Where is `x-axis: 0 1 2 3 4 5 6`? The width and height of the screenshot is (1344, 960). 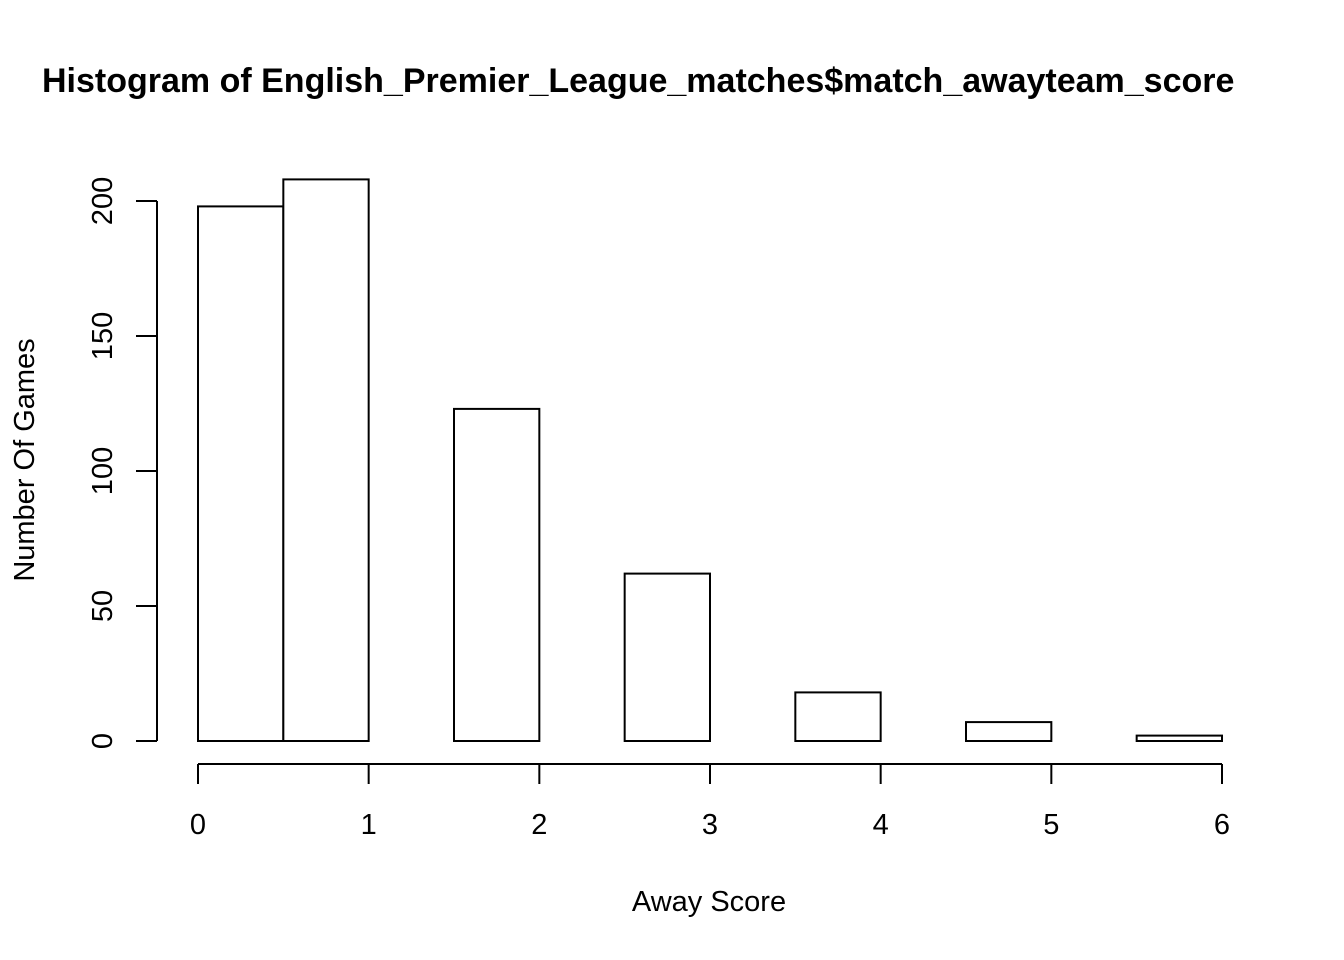 x-axis: 0 1 2 3 4 5 6 is located at coordinates (710, 802).